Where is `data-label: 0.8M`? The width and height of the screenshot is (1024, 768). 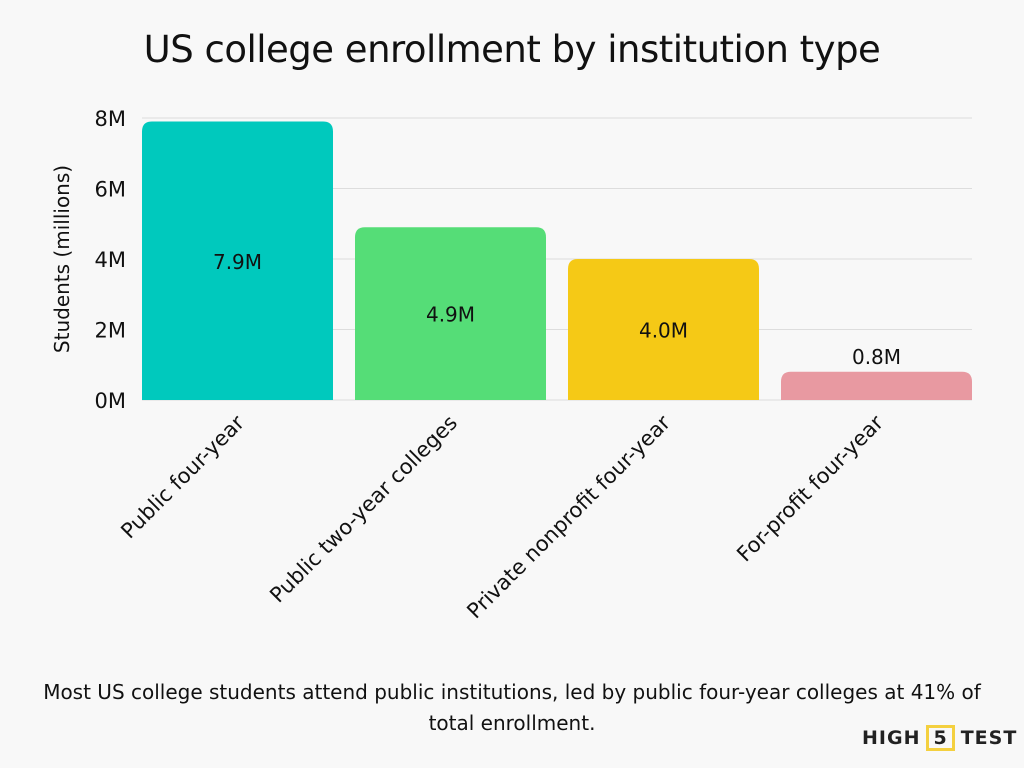 data-label: 0.8M is located at coordinates (876, 357).